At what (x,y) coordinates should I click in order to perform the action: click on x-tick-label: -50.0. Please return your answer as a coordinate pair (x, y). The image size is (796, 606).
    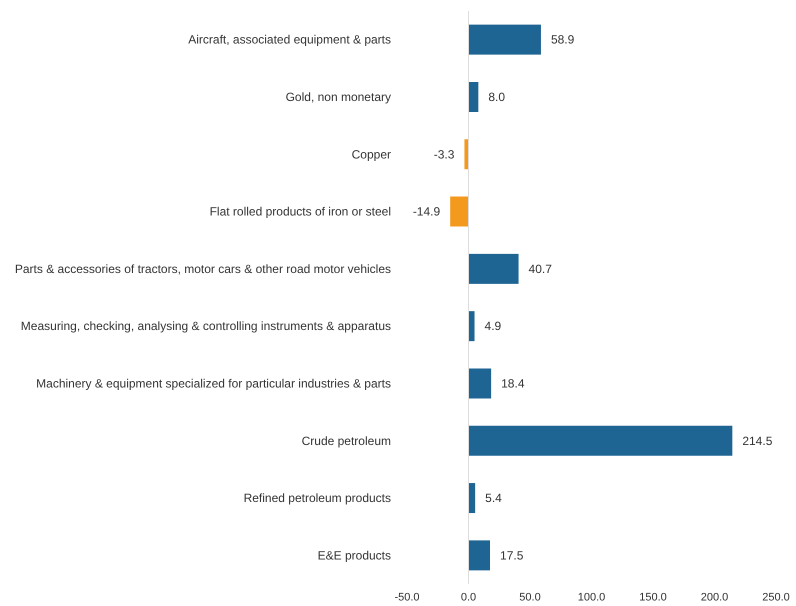
    Looking at the image, I should click on (407, 598).